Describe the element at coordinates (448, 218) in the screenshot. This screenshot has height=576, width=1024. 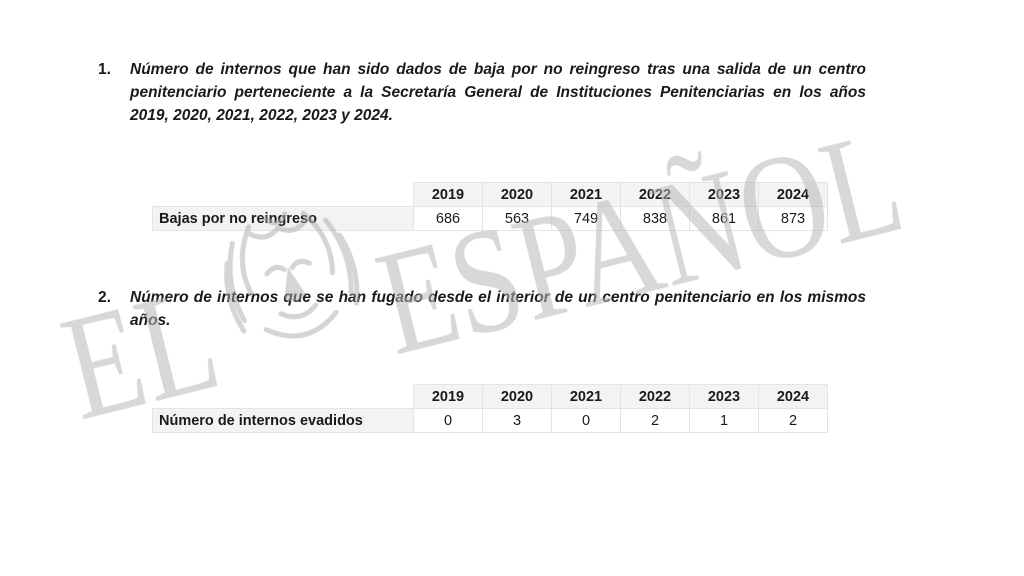
I see `table-cell: 686` at that location.